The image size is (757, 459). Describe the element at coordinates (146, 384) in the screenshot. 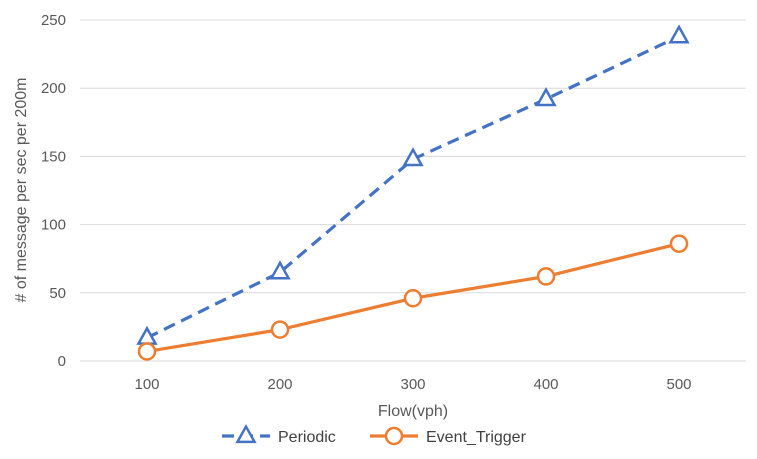

I see `x-tick-label: 100` at that location.